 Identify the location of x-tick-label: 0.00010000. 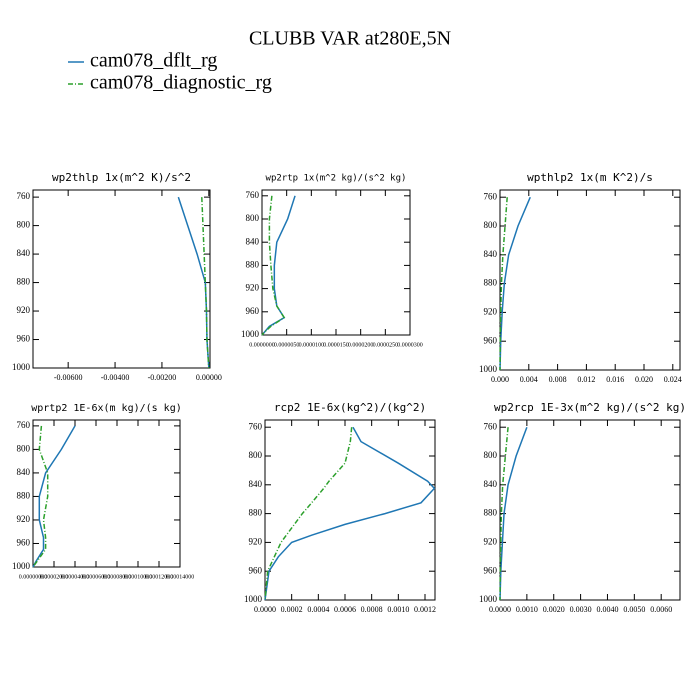
(138, 577).